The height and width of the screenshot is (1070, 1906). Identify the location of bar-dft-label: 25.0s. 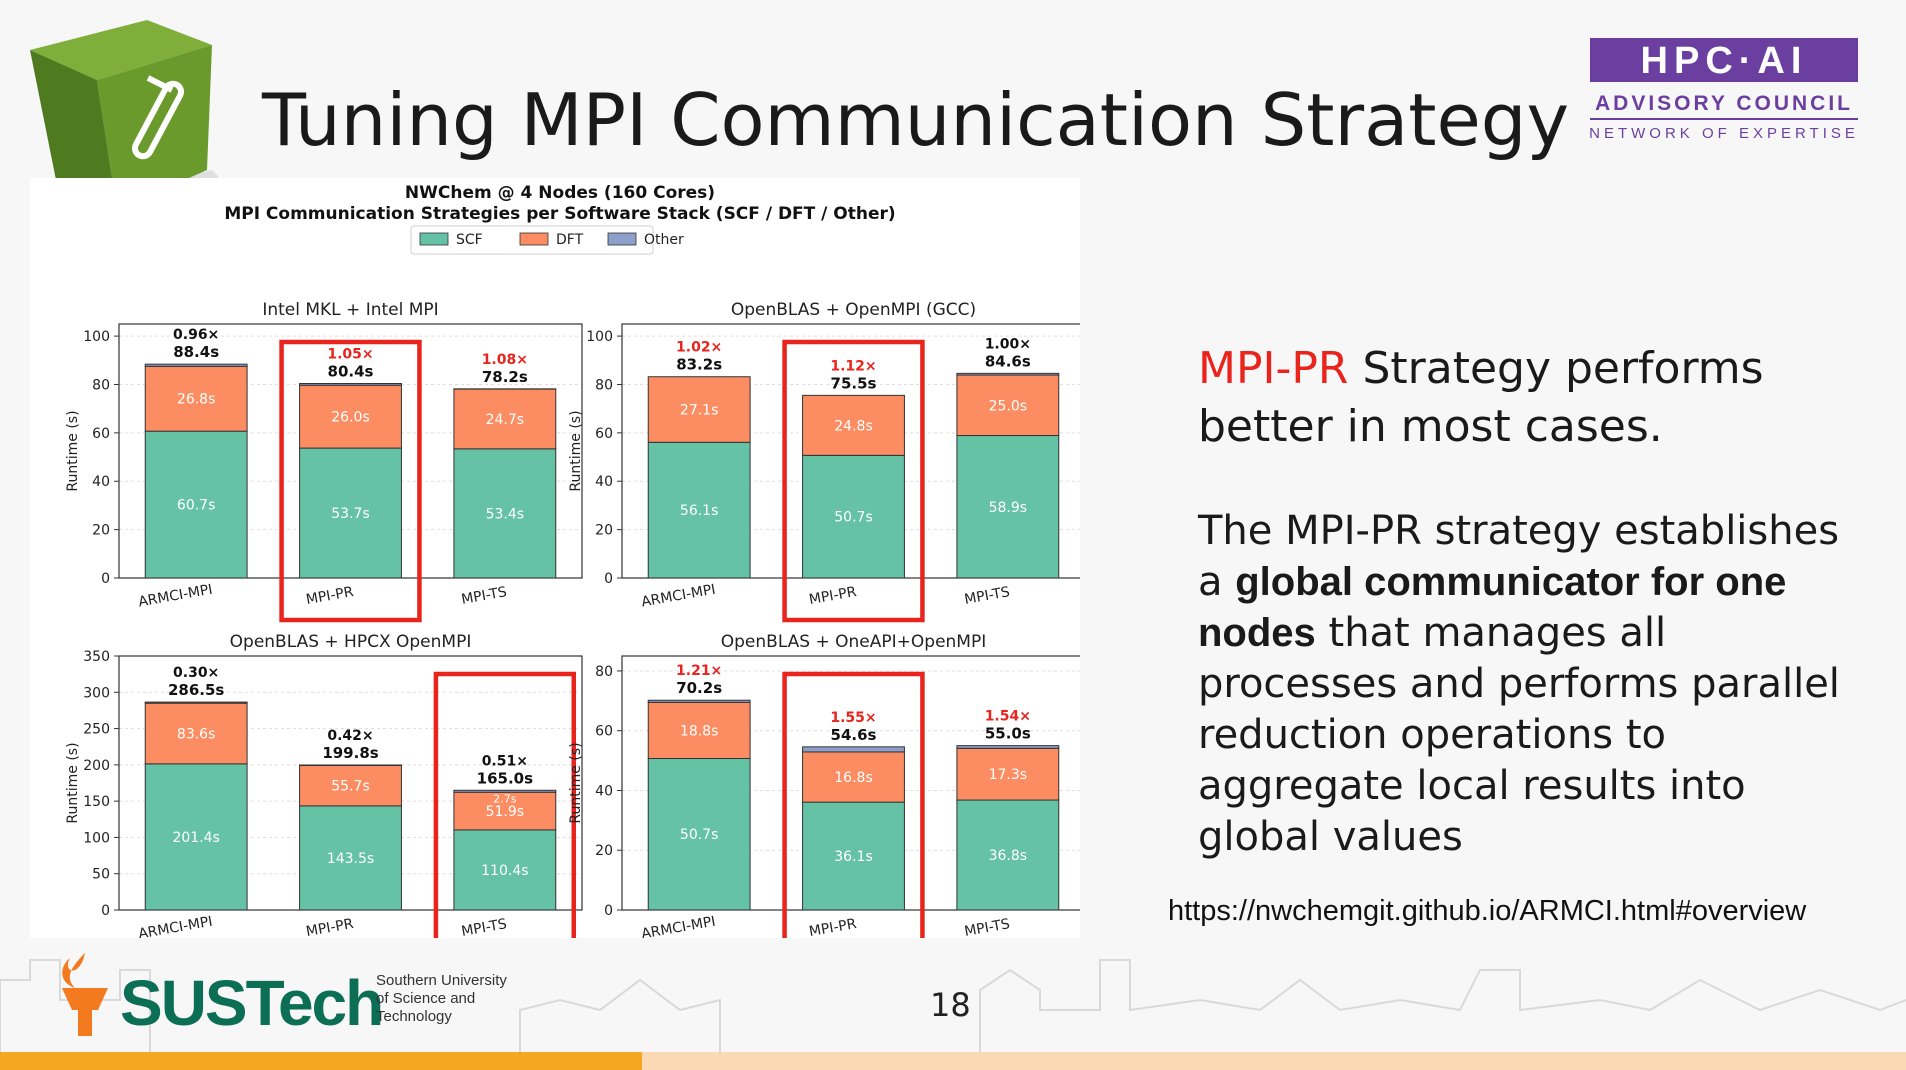
(1008, 406).